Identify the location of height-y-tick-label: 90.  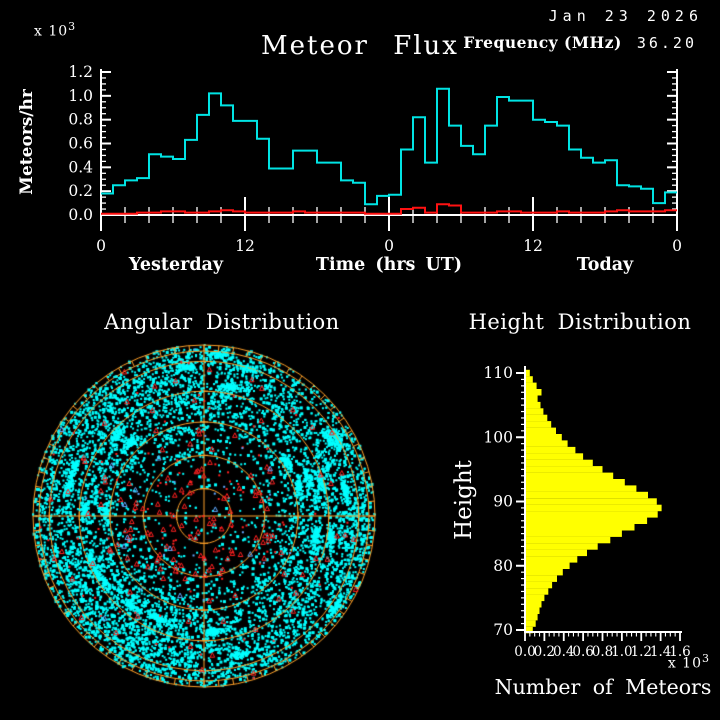
(503, 502).